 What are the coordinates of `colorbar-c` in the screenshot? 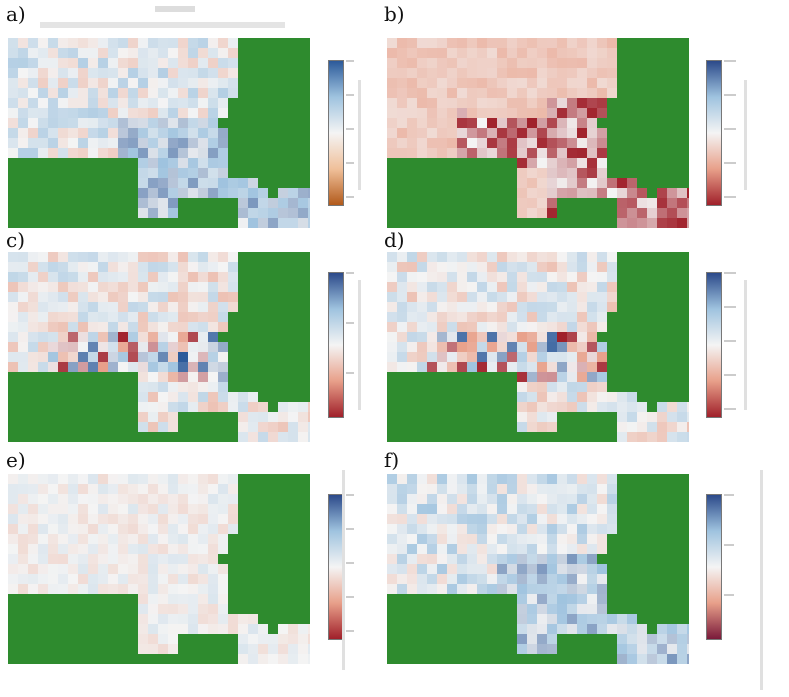 It's located at (336, 345).